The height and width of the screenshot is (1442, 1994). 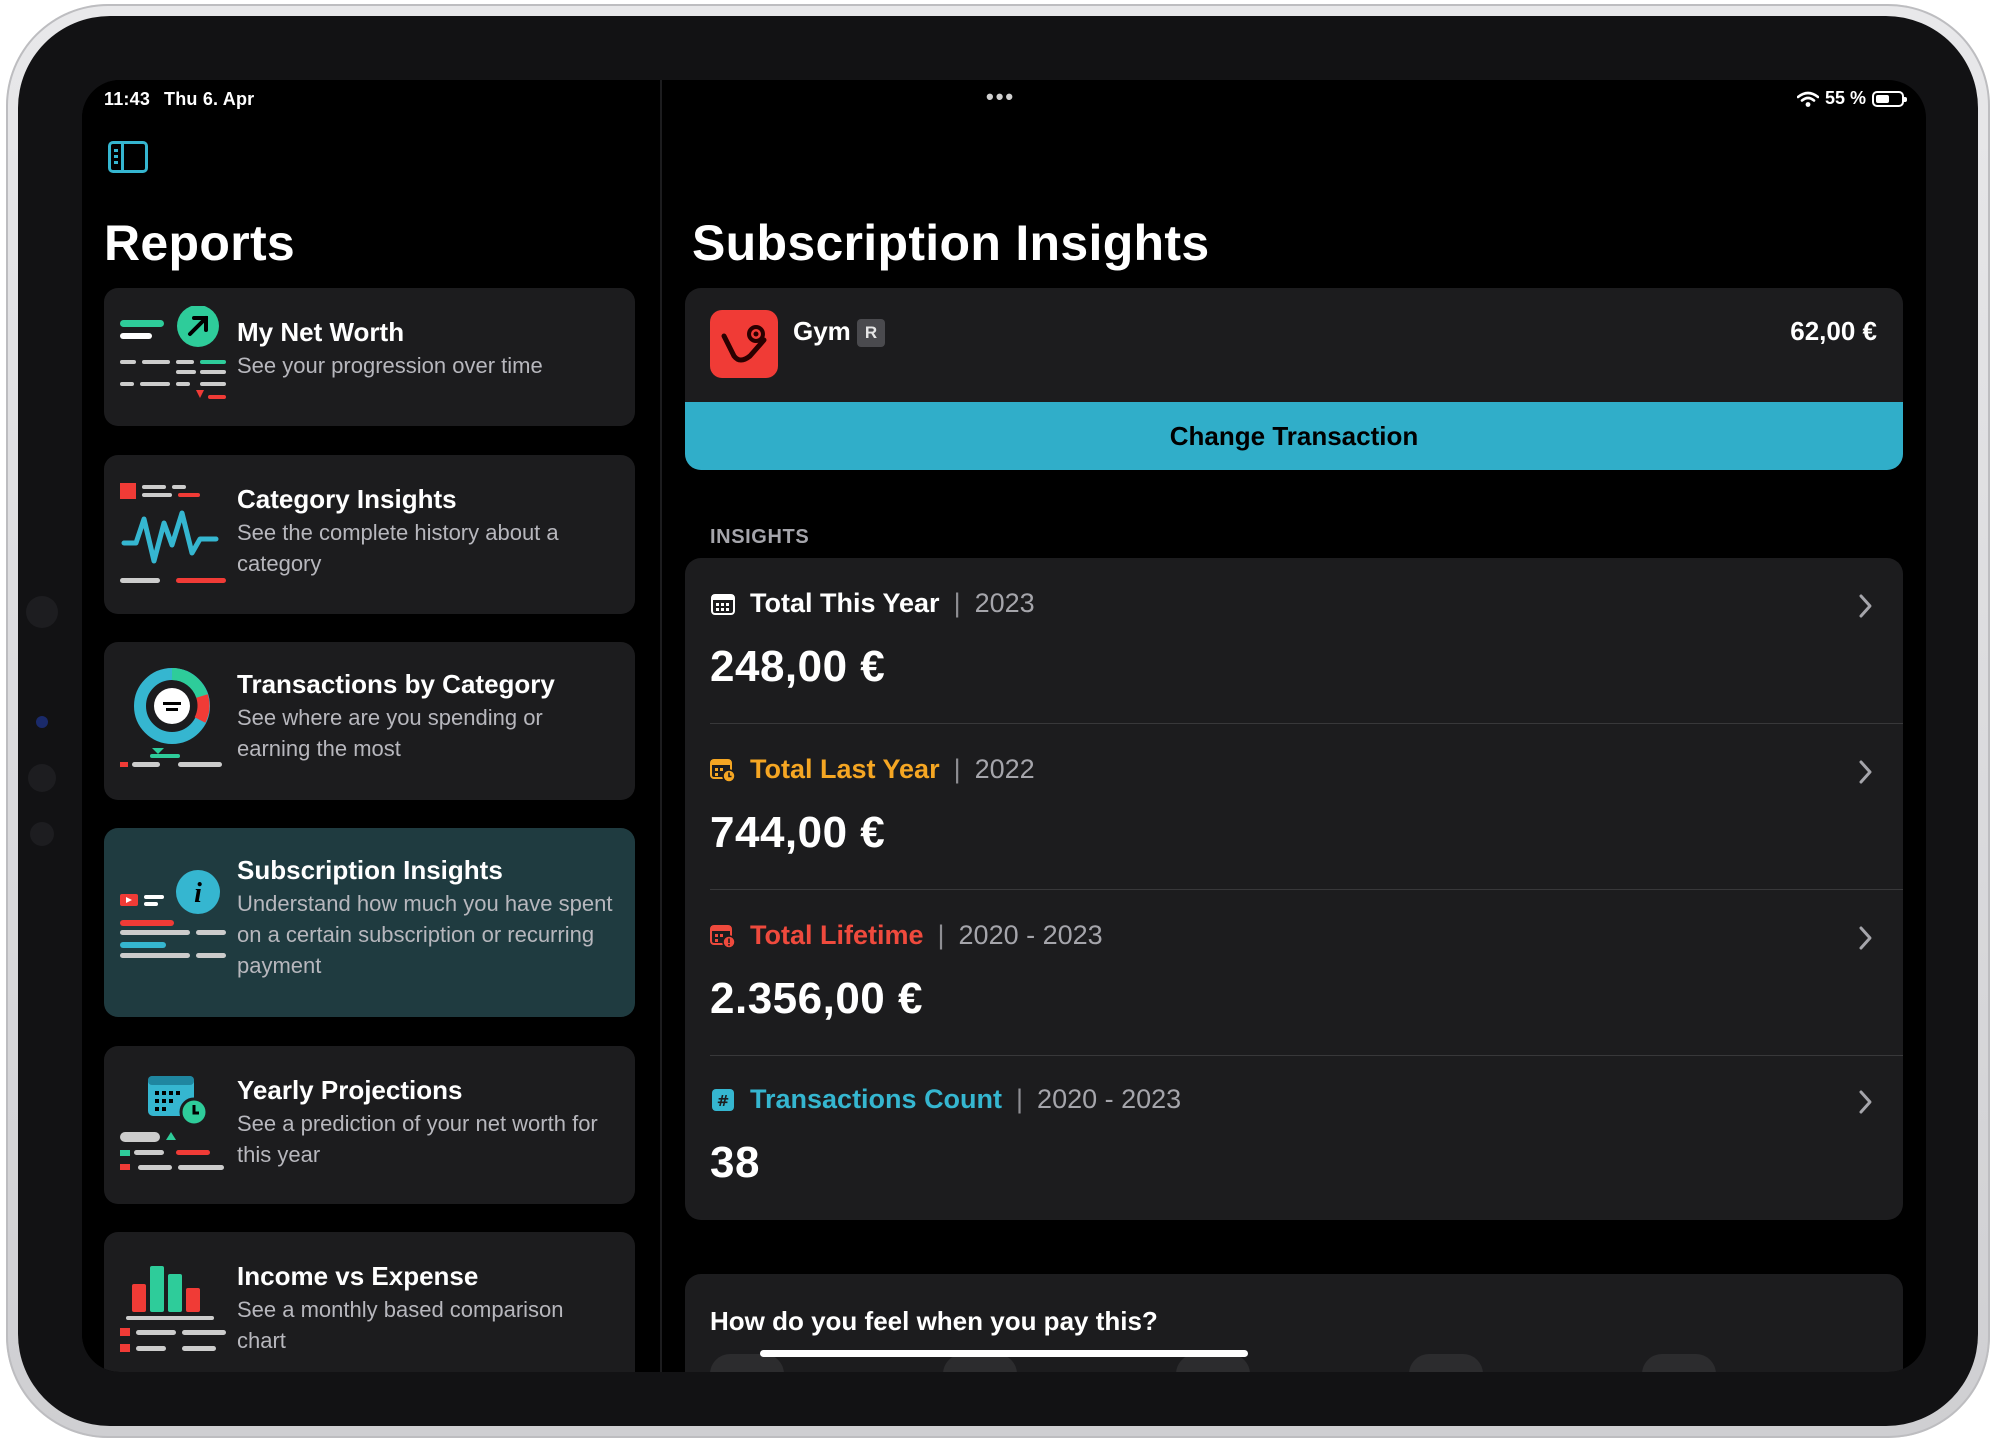 I want to click on gym-app-icon, so click(x=744, y=344).